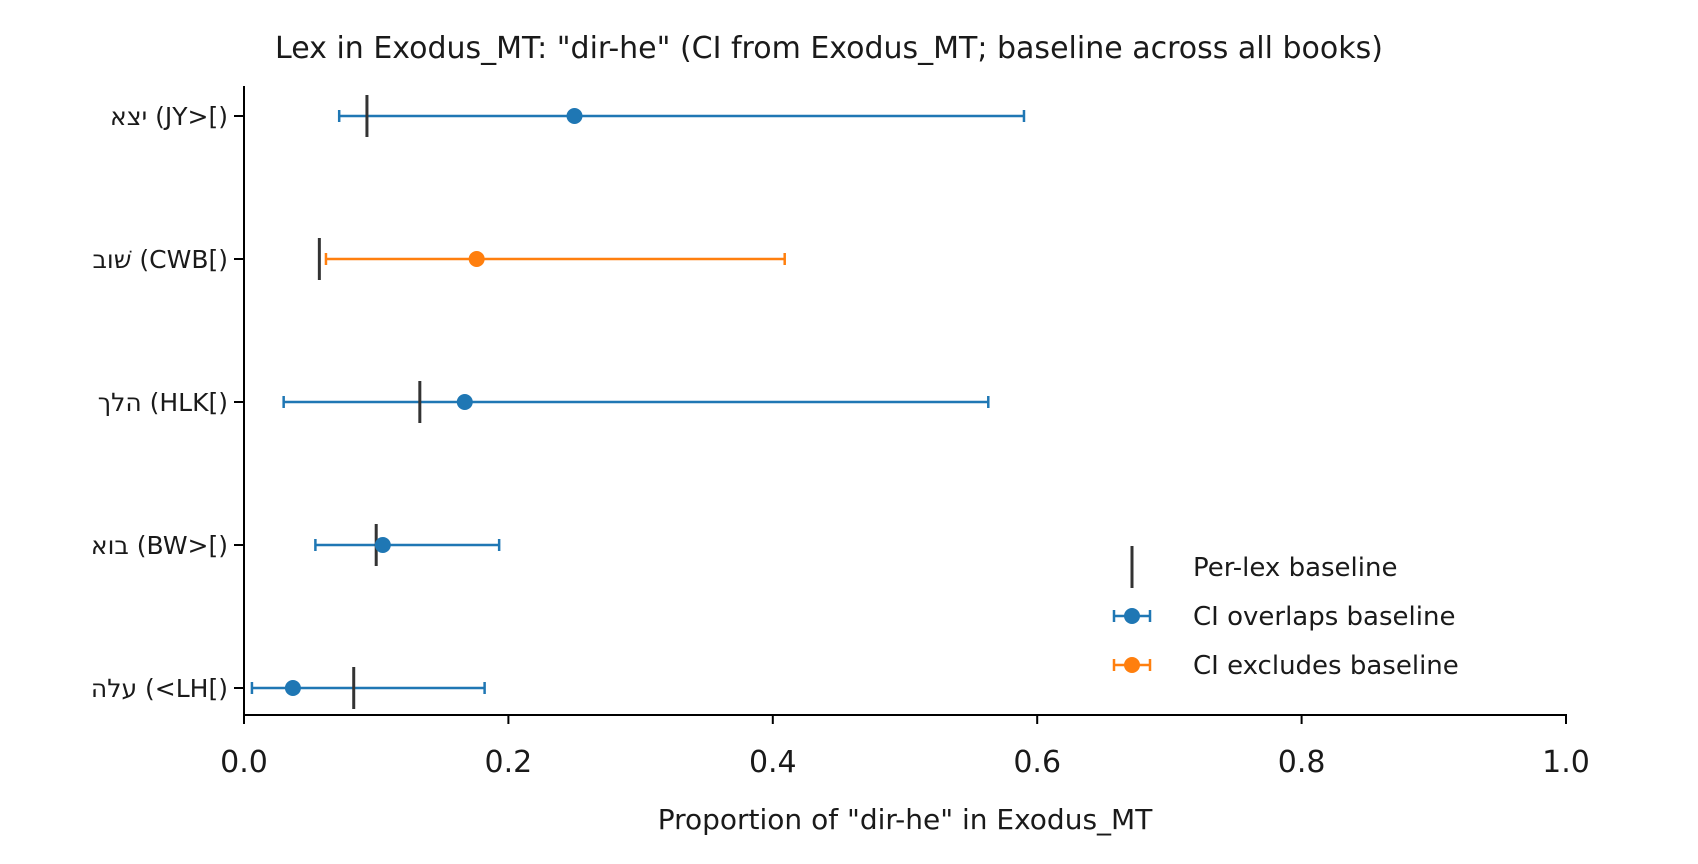 This screenshot has width=1698, height=864. Describe the element at coordinates (1302, 762) in the screenshot. I see `x-tick-label: 0.8` at that location.